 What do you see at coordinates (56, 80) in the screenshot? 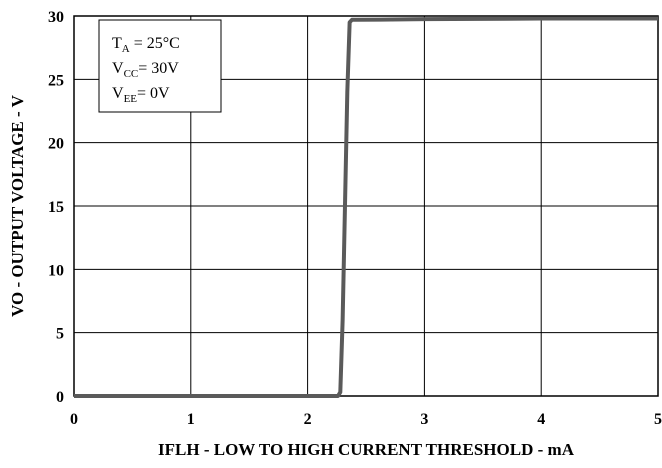
I see `y-tick-label: 25` at bounding box center [56, 80].